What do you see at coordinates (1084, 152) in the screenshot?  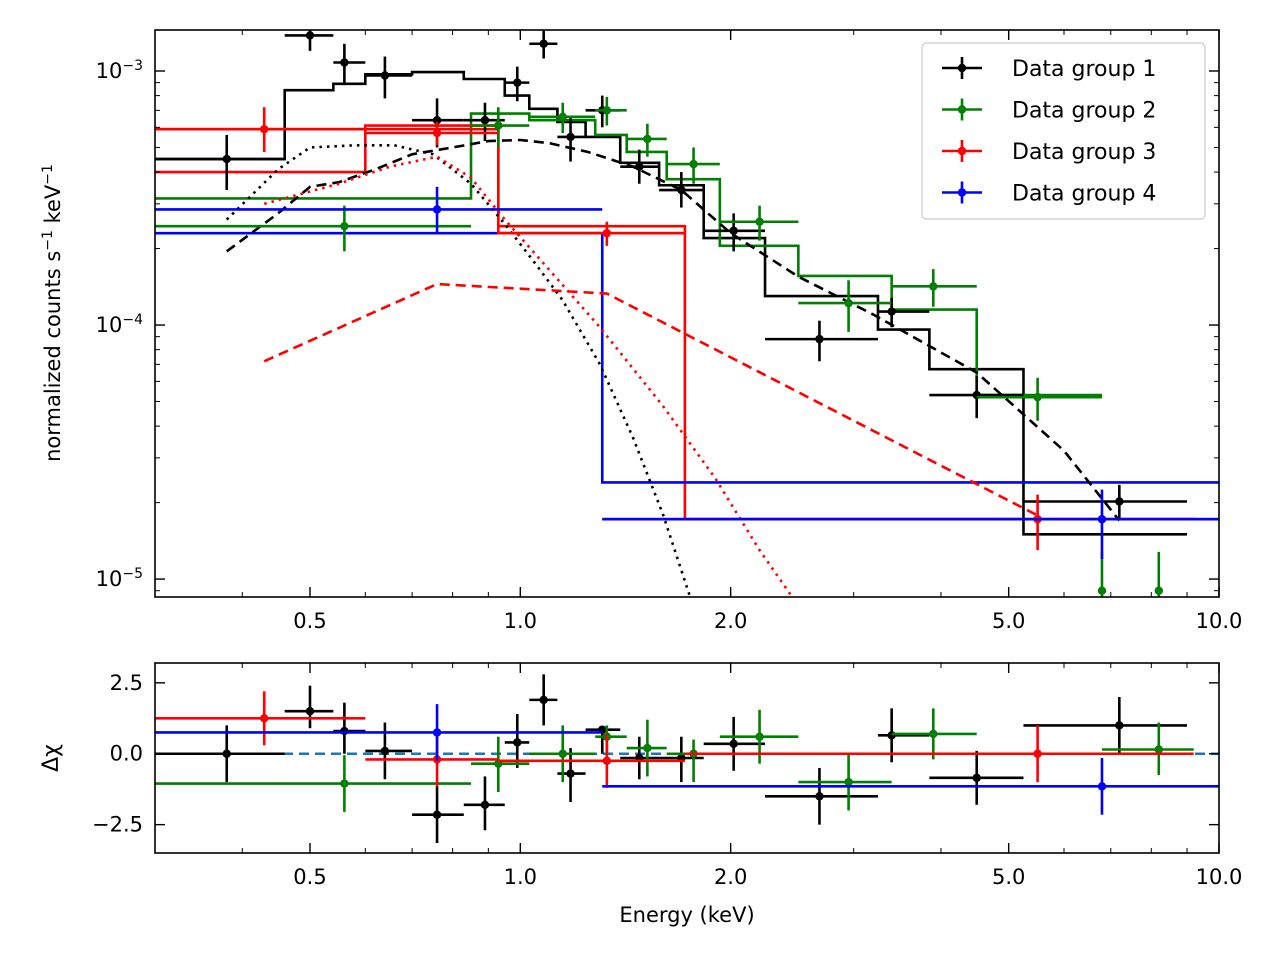 I see `legend-label: Data group 3` at bounding box center [1084, 152].